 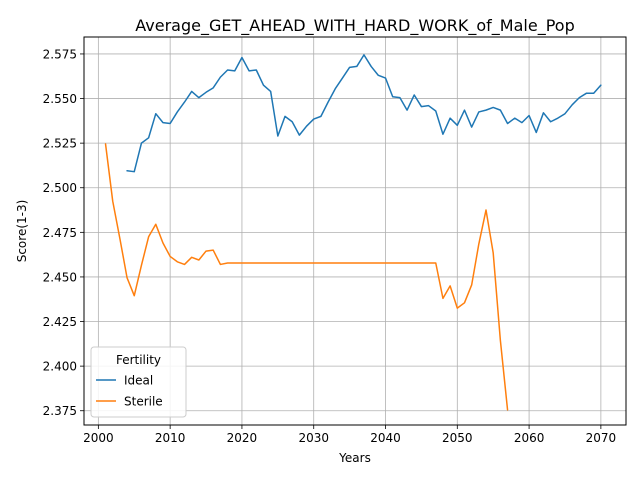 What do you see at coordinates (22, 231) in the screenshot?
I see `y-axis-label: Score(1-3)` at bounding box center [22, 231].